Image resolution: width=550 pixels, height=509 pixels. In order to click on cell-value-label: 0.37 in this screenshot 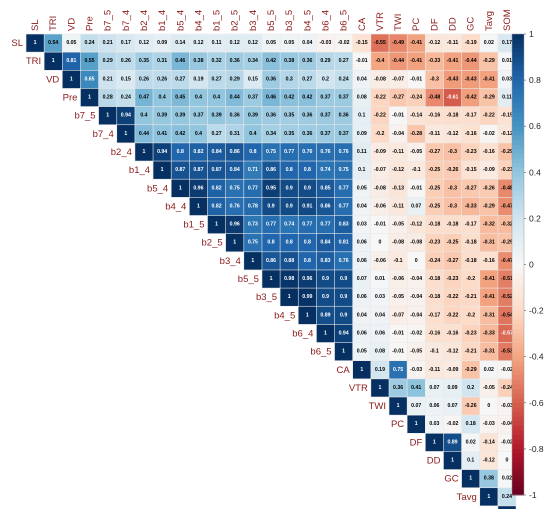, I will do `click(325, 98)`.